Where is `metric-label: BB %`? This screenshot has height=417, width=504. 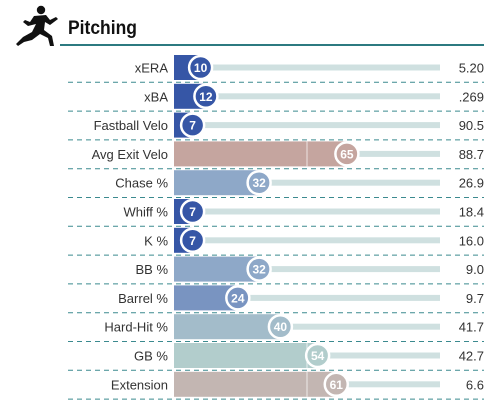 metric-label: BB % is located at coordinates (151, 269).